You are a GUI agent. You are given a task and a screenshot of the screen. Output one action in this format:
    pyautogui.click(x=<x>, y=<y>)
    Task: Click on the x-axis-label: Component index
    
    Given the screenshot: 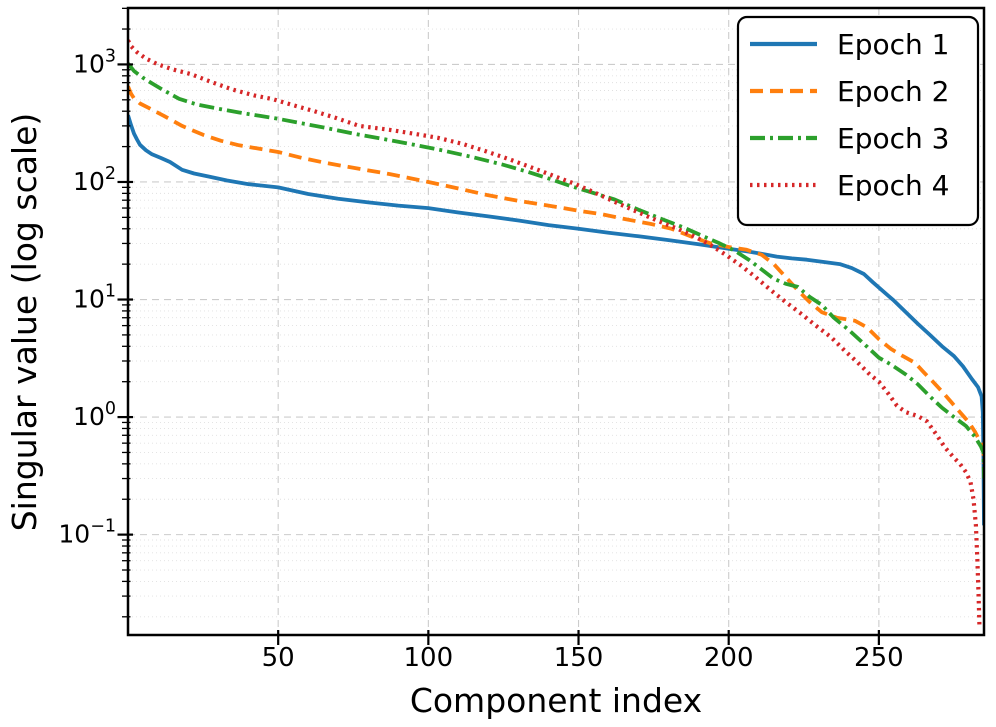 What is the action you would take?
    pyautogui.click(x=556, y=700)
    